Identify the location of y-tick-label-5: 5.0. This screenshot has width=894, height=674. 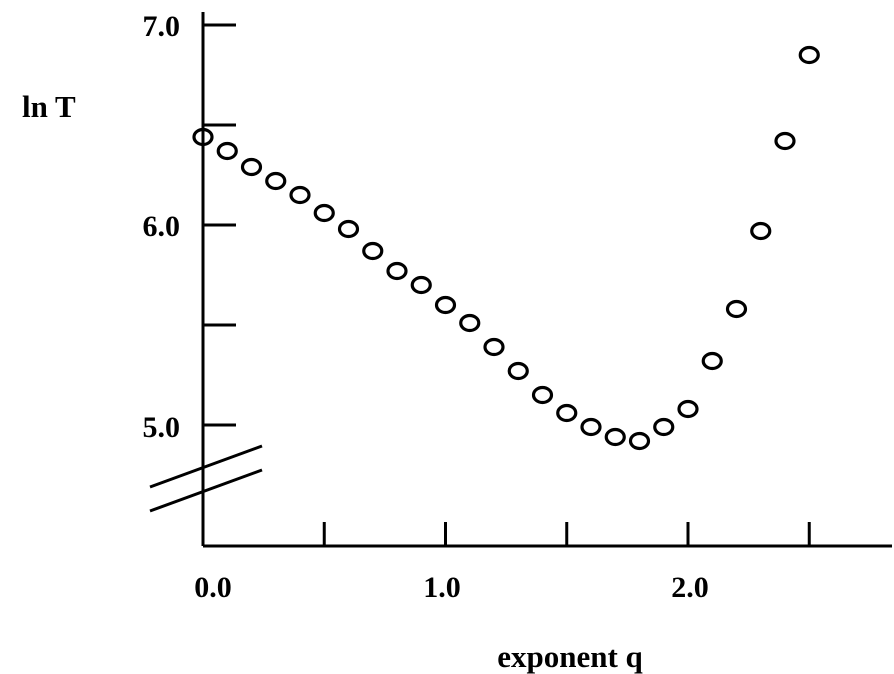
(162, 427).